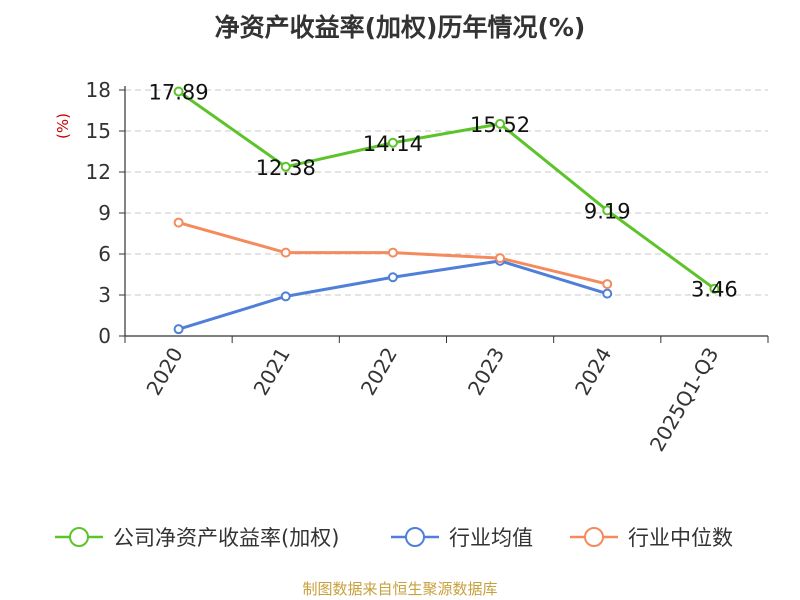 The height and width of the screenshot is (600, 800). I want to click on x-tick-label: 2021, so click(272, 371).